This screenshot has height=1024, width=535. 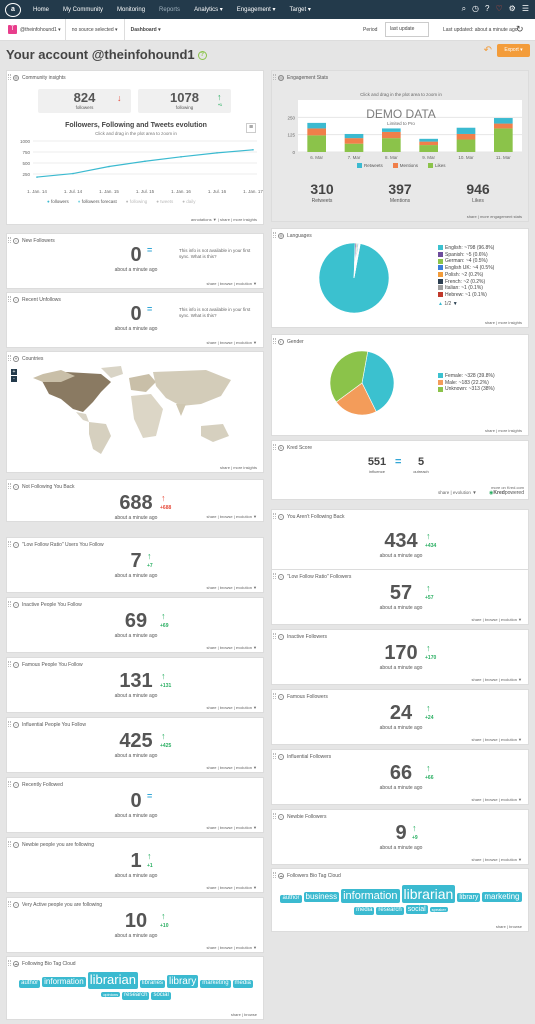 I want to click on tag-libraries: libraries, so click(x=152, y=984).